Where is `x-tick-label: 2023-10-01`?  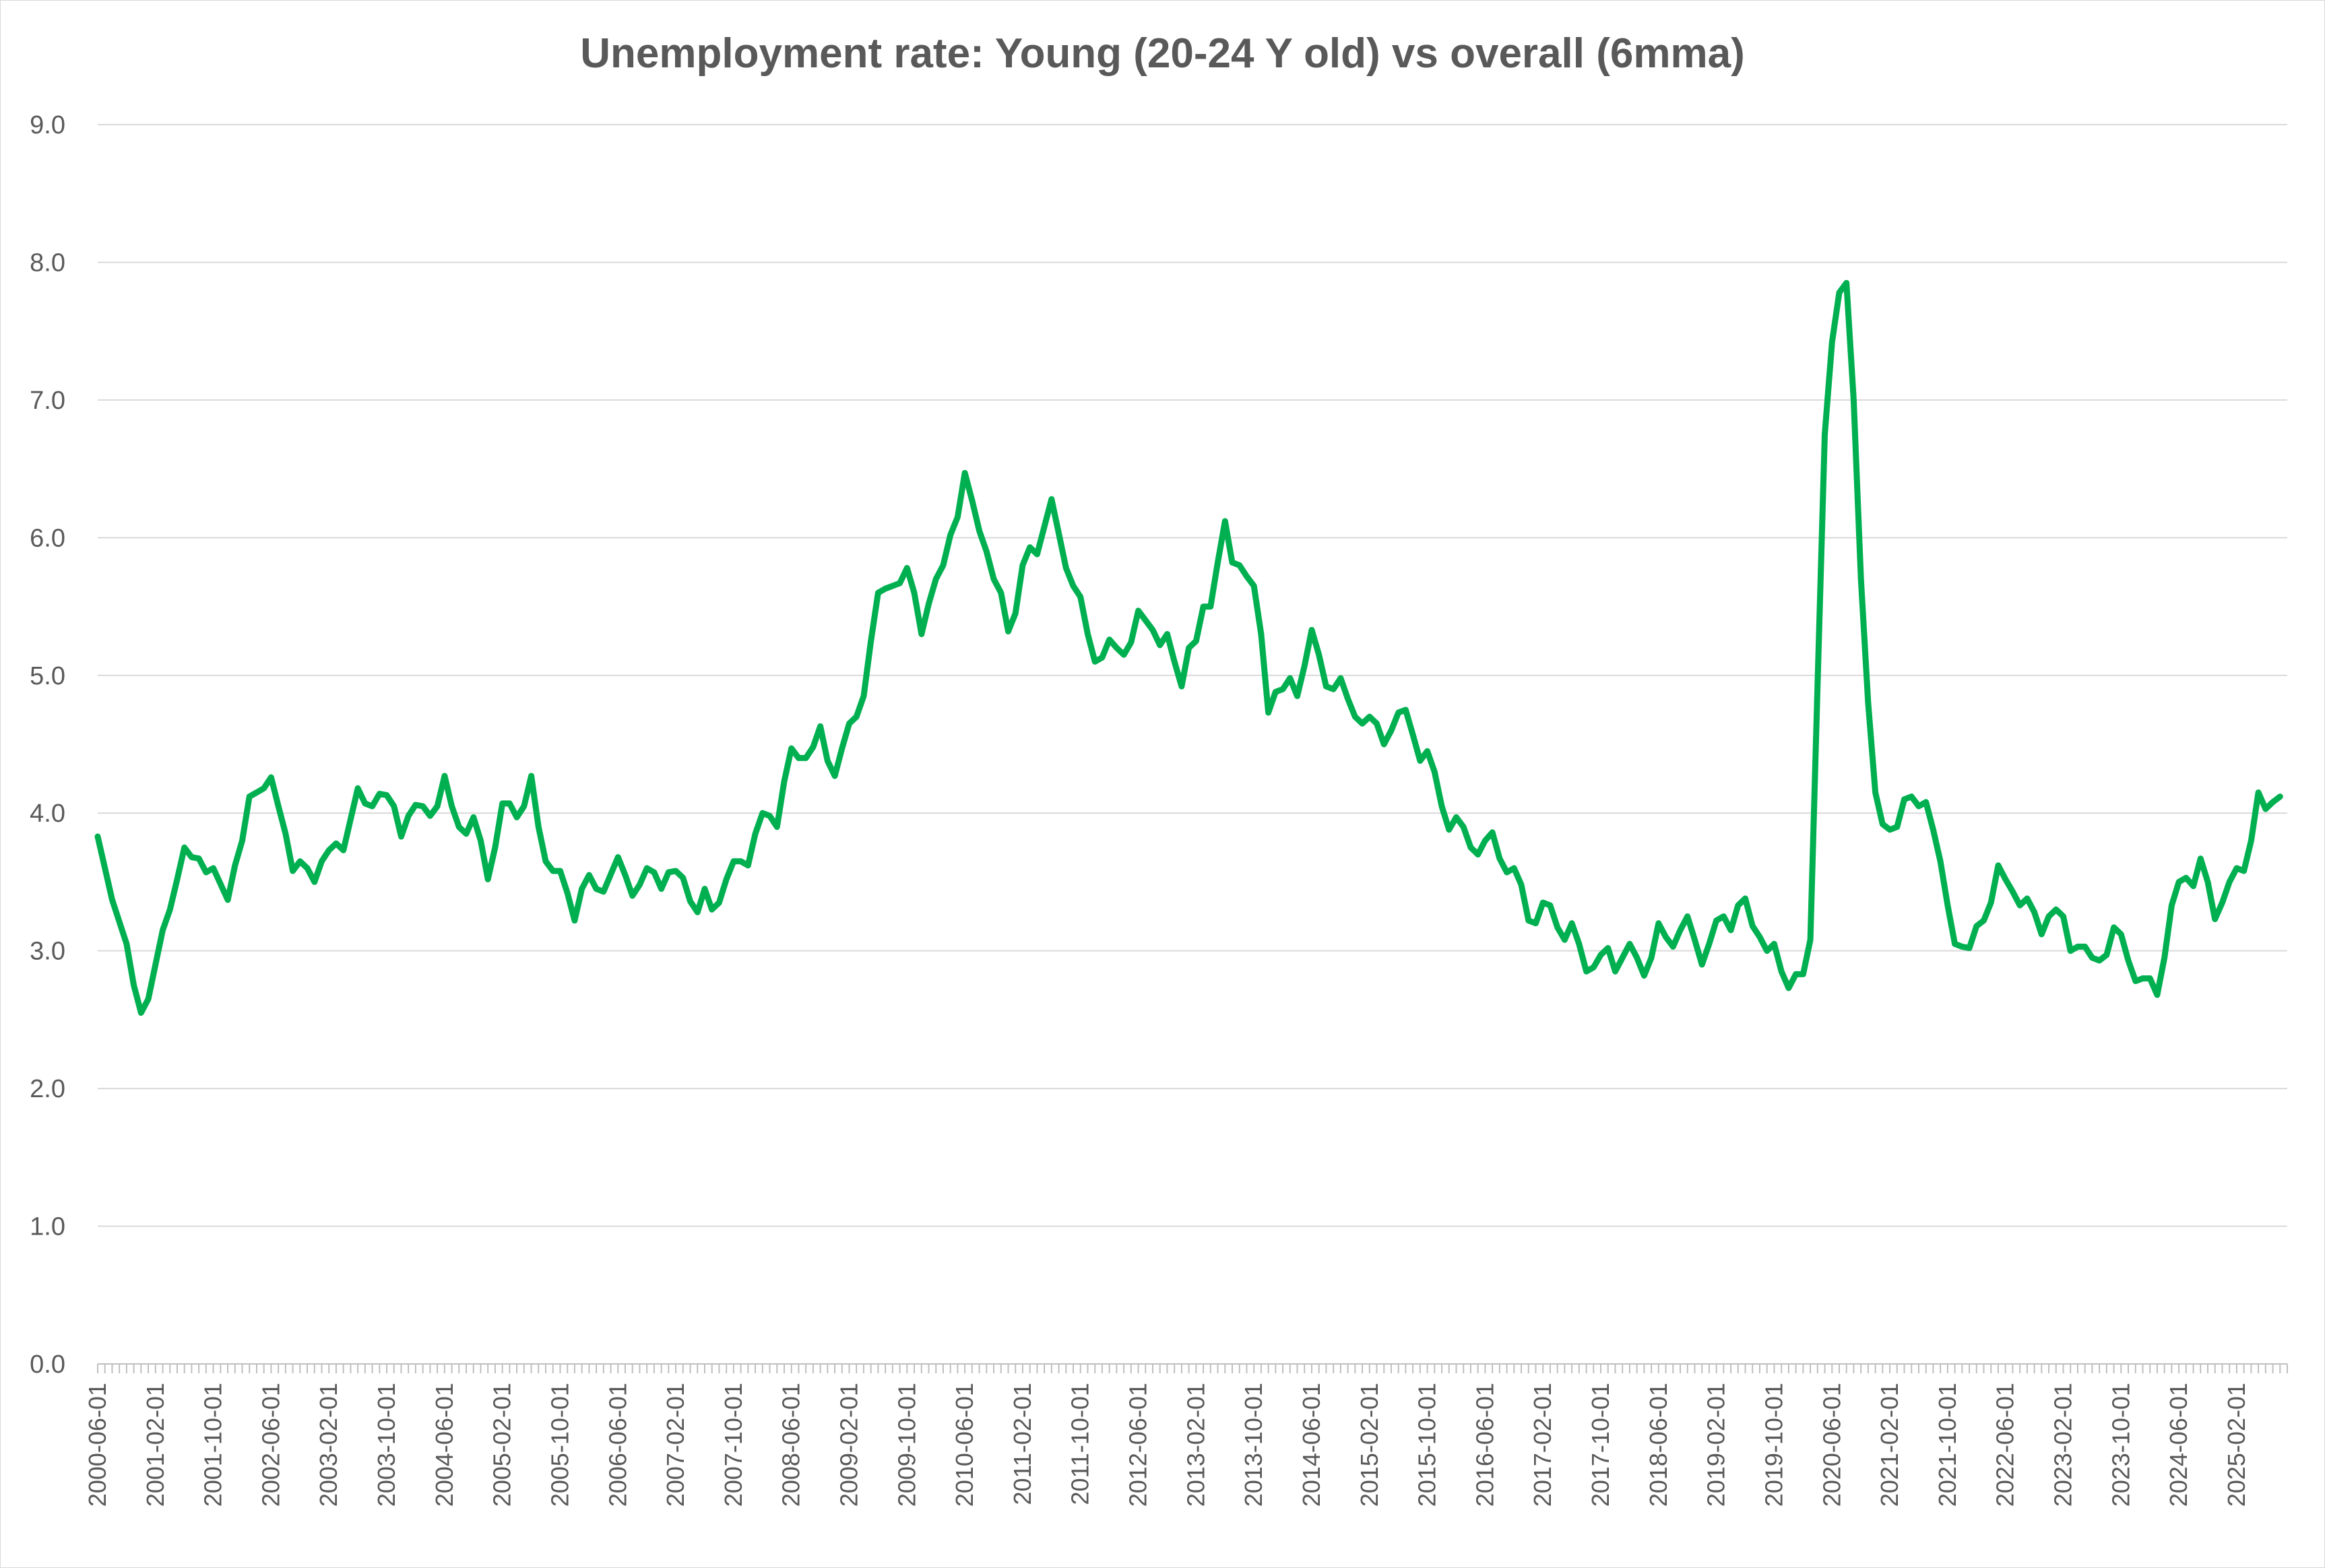
x-tick-label: 2023-10-01 is located at coordinates (2120, 1445).